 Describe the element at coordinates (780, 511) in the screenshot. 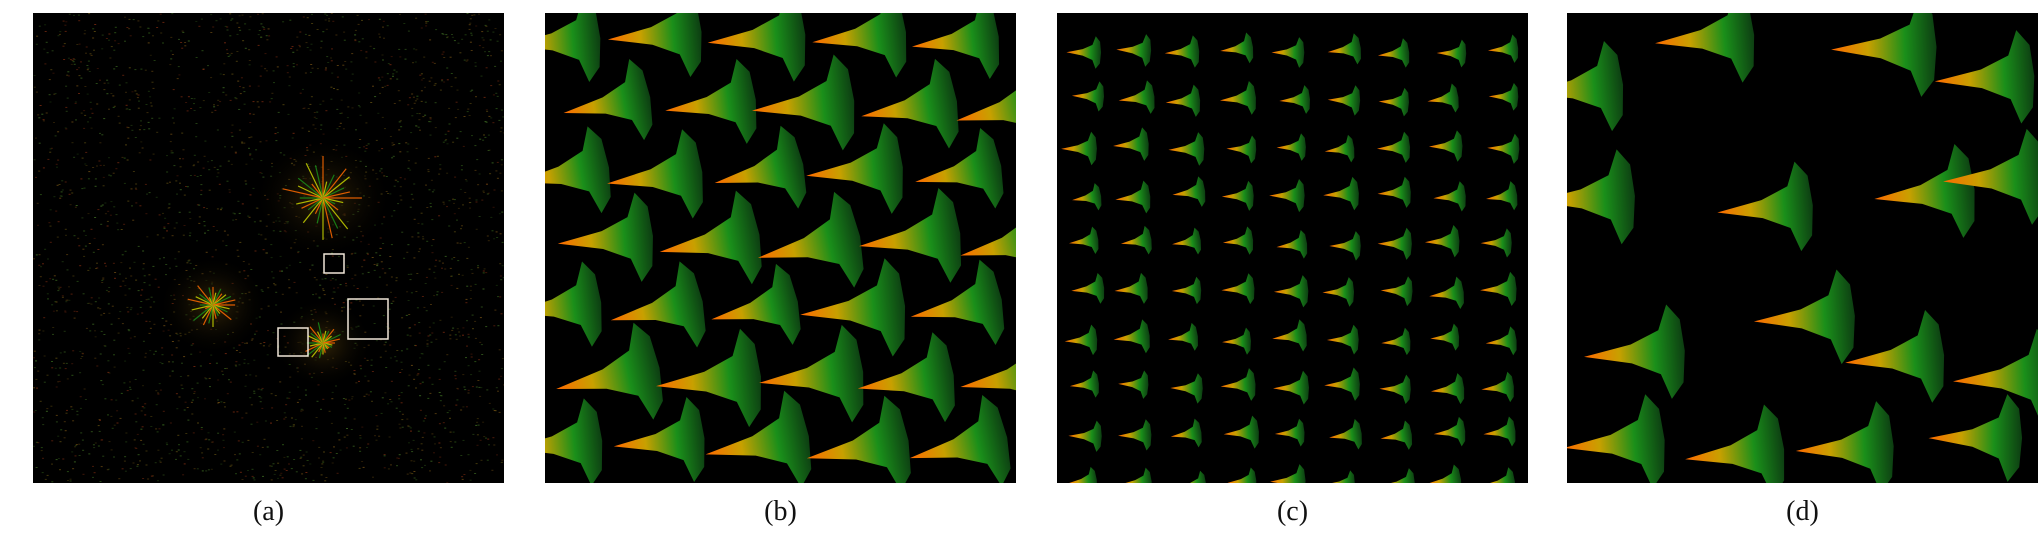

I see `caption-b: (b)` at that location.